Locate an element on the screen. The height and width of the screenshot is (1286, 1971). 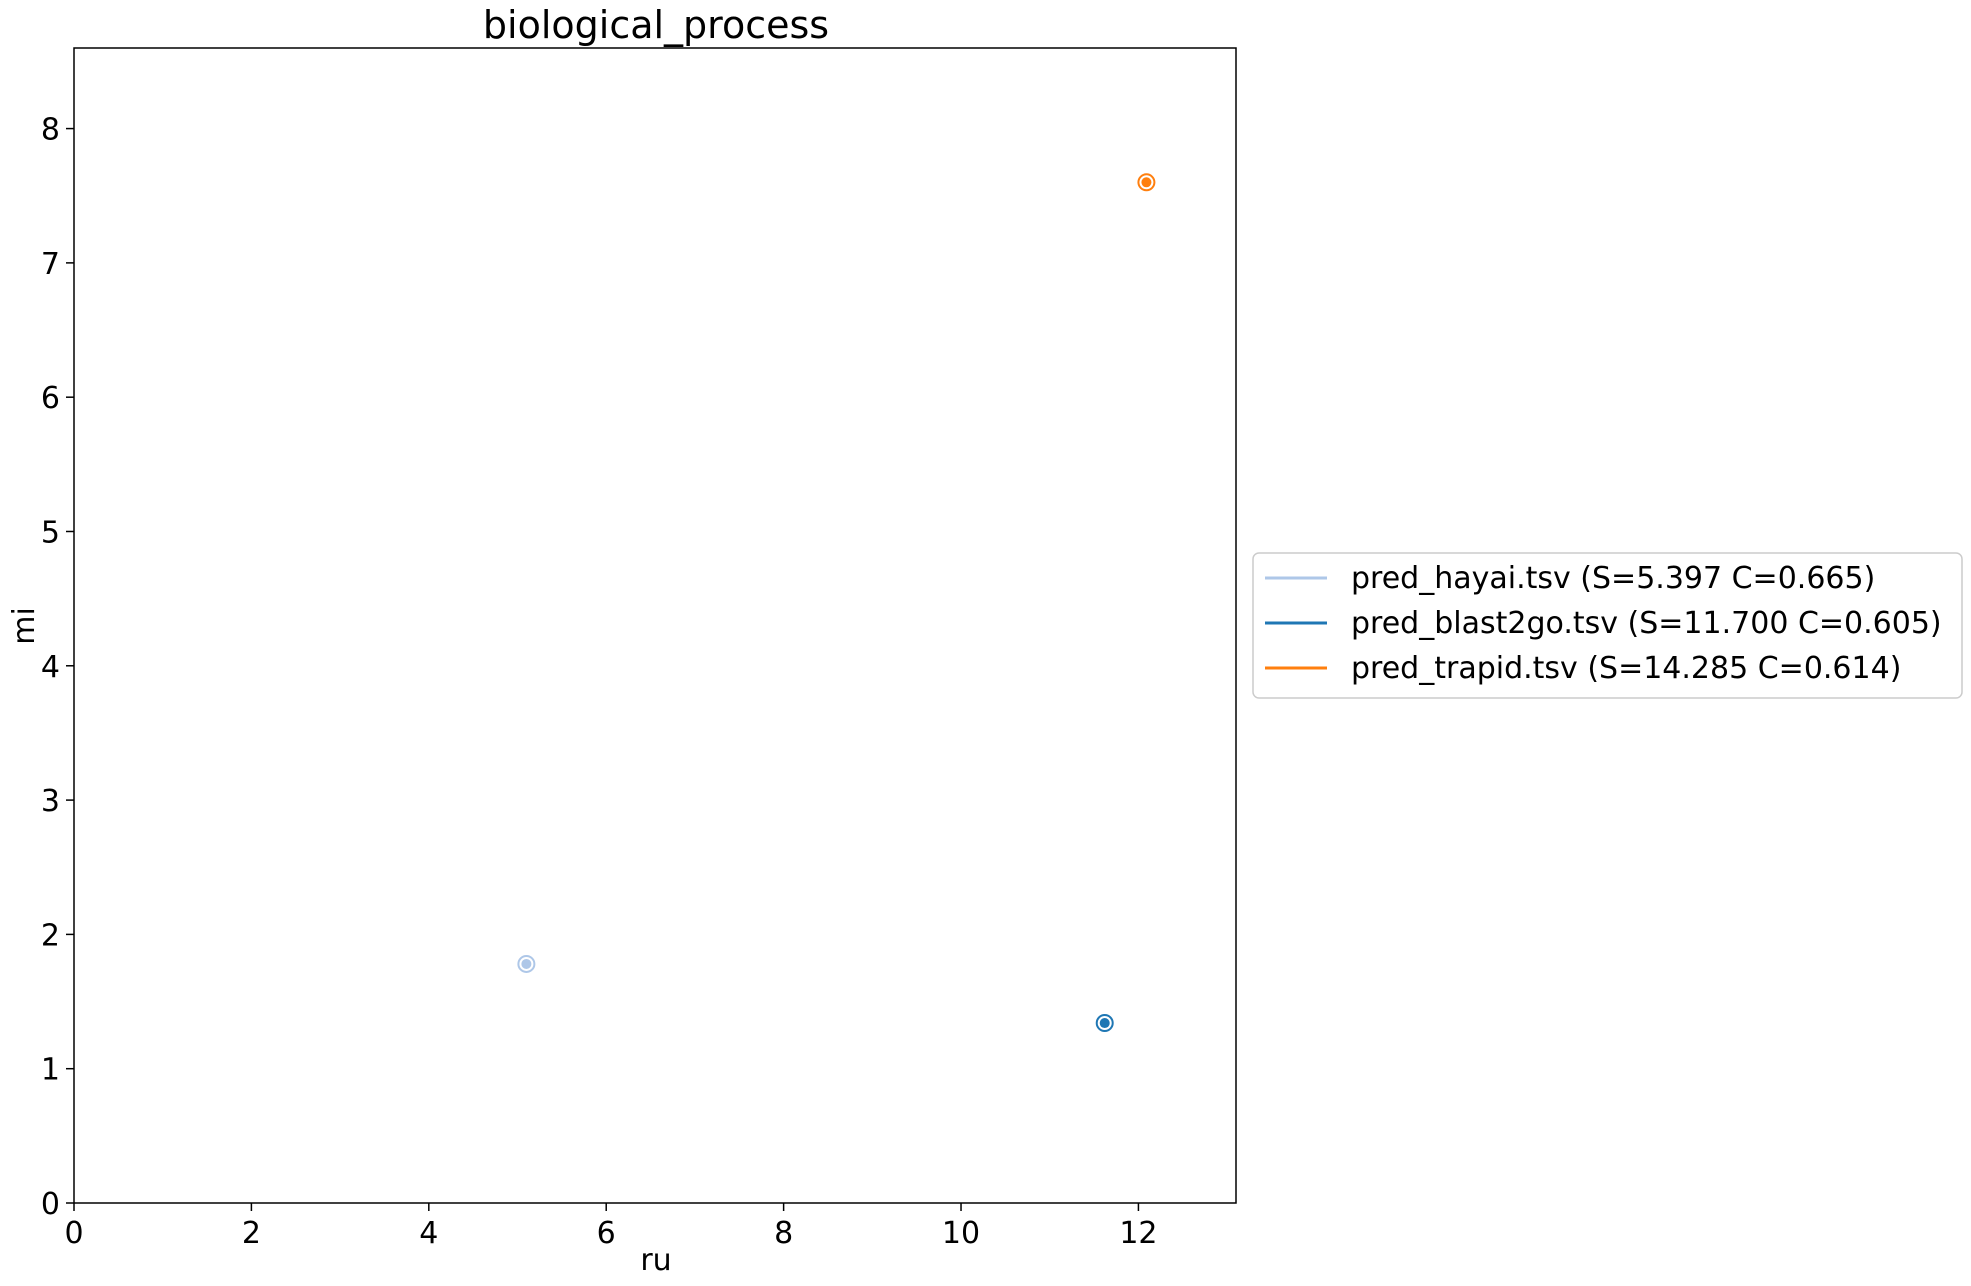
legend-frame is located at coordinates (1607, 625).